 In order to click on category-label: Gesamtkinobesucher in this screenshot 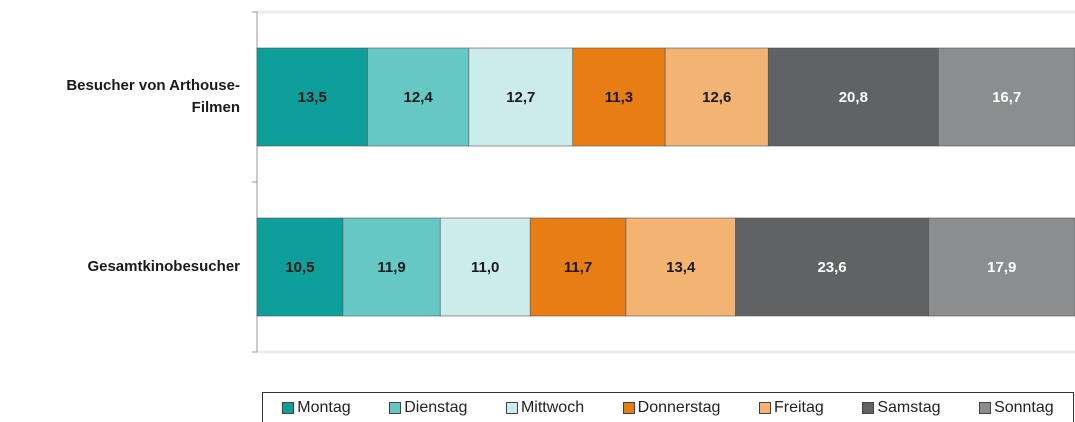, I will do `click(163, 266)`.